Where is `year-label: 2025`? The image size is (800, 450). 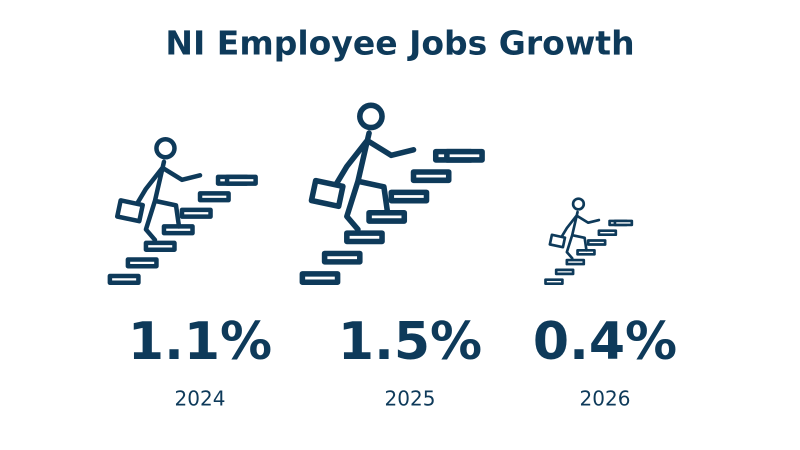 year-label: 2025 is located at coordinates (410, 399).